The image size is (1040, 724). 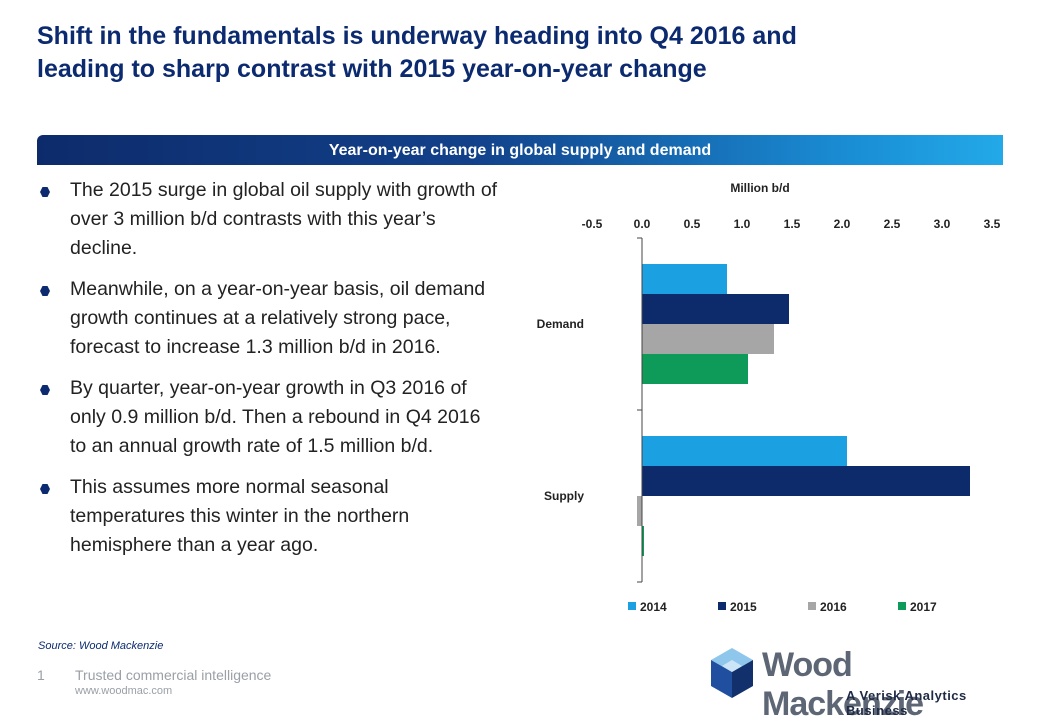 I want to click on logo-subtitle: A Verisk Analytics Business, so click(x=906, y=703).